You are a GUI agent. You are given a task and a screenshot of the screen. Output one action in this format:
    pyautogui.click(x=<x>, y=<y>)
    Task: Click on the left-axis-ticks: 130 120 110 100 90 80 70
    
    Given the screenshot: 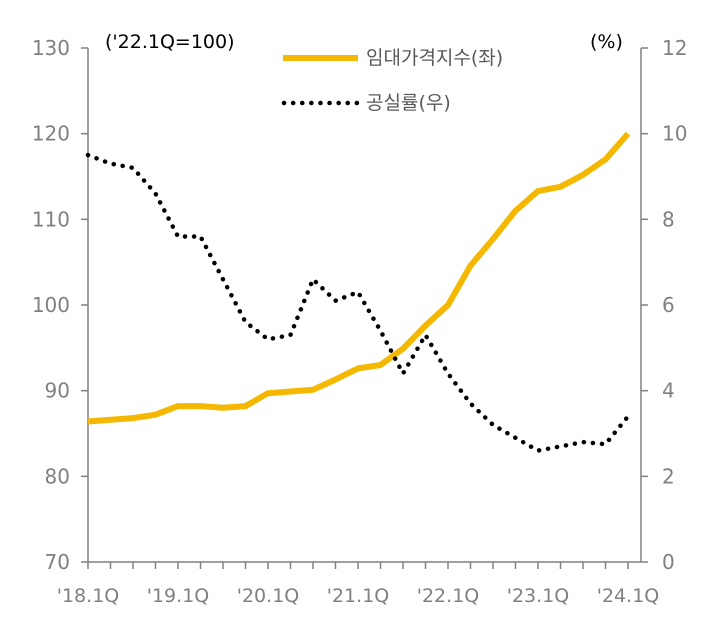 What is the action you would take?
    pyautogui.click(x=60, y=305)
    